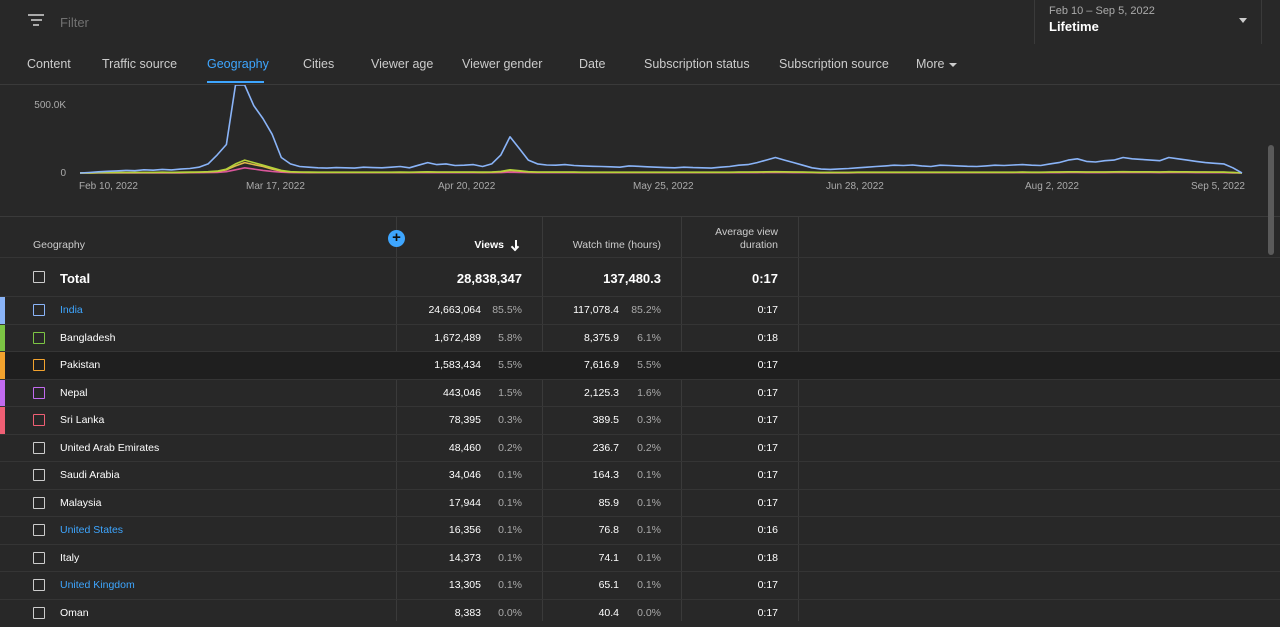  I want to click on avg-view-duration-header: Average view, so click(746, 232).